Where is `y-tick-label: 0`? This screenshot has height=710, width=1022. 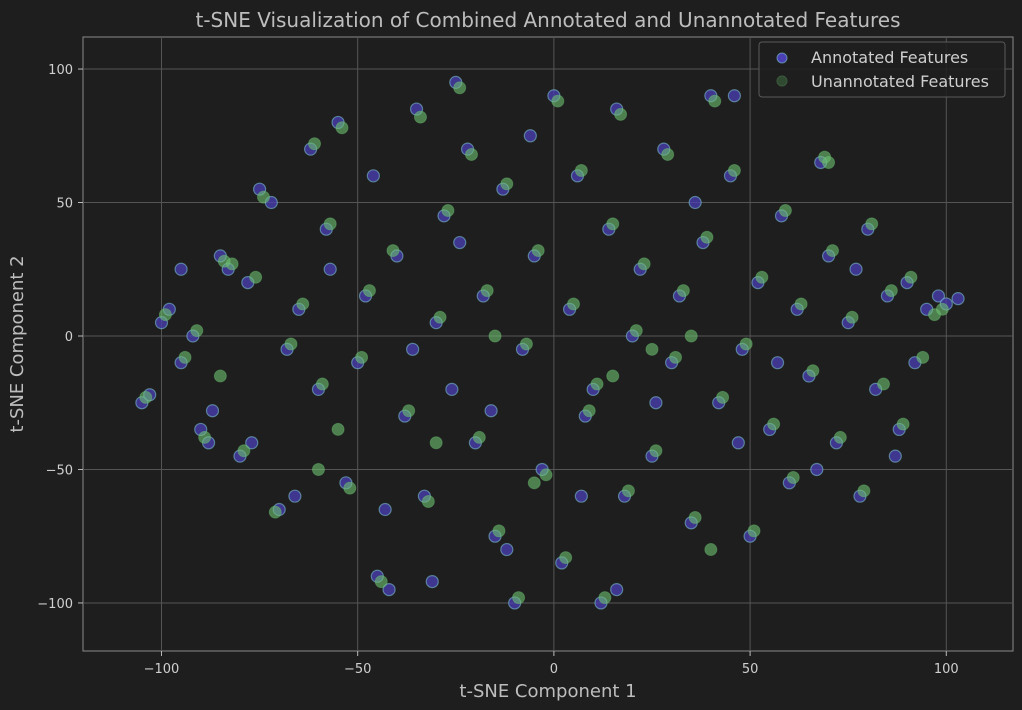 y-tick-label: 0 is located at coordinates (69, 337).